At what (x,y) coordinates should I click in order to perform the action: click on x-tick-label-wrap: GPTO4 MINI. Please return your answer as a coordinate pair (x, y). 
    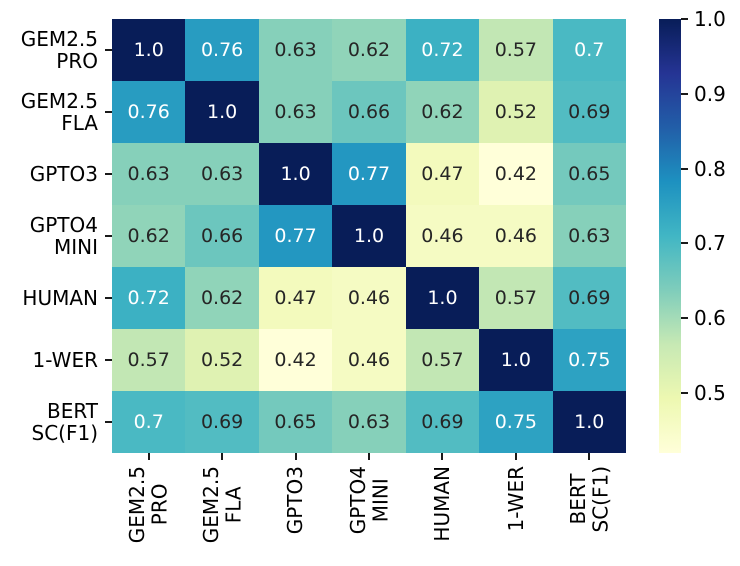
    Looking at the image, I should click on (368, 500).